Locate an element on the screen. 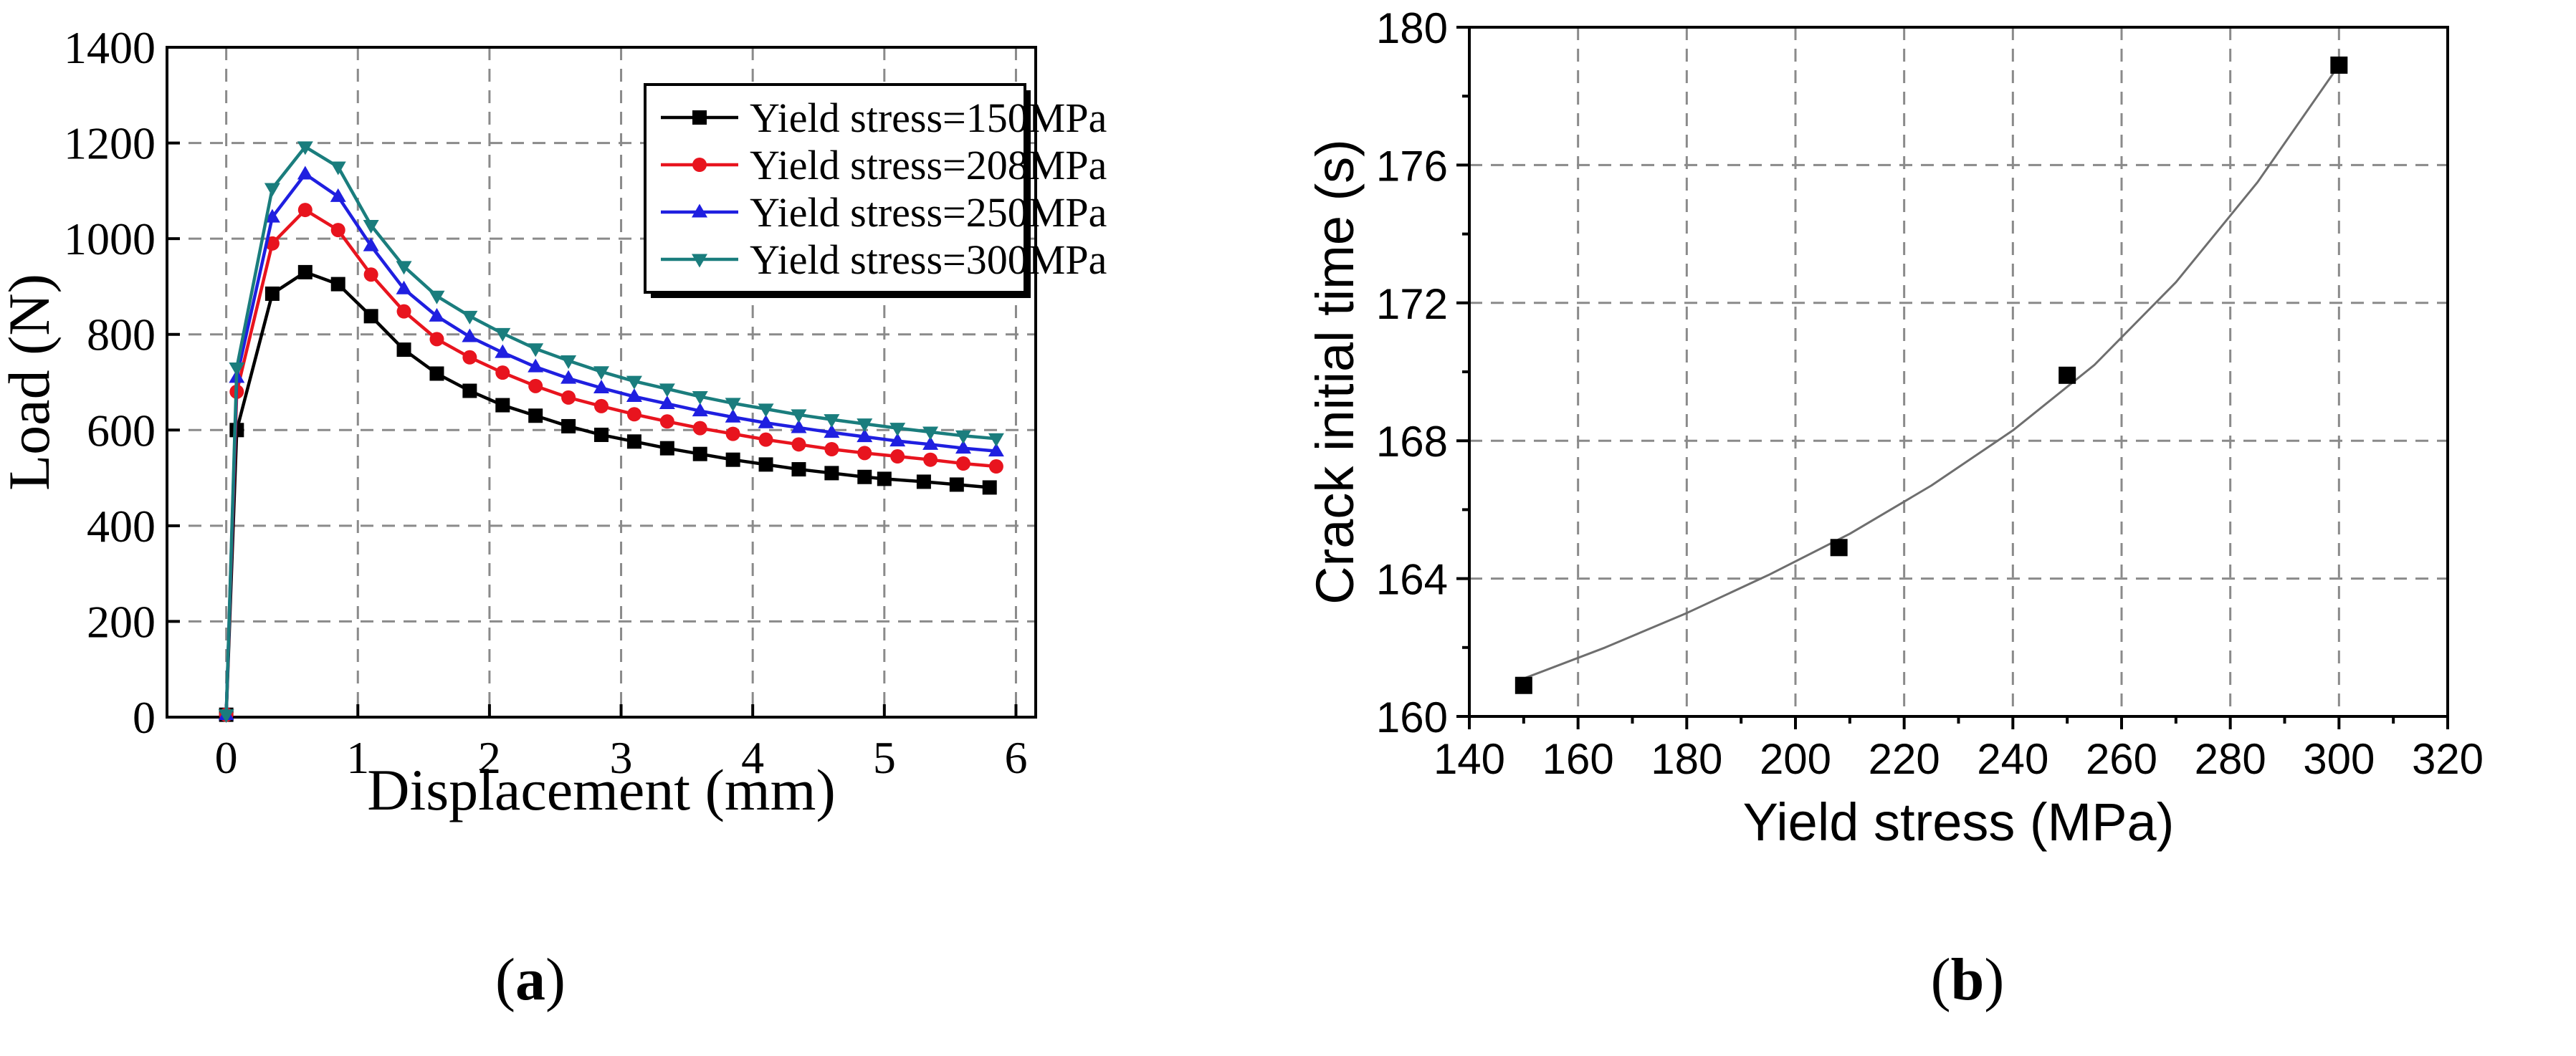 The width and height of the screenshot is (2576, 1056). panel-b-y-tick-label: 160 is located at coordinates (1412, 717).